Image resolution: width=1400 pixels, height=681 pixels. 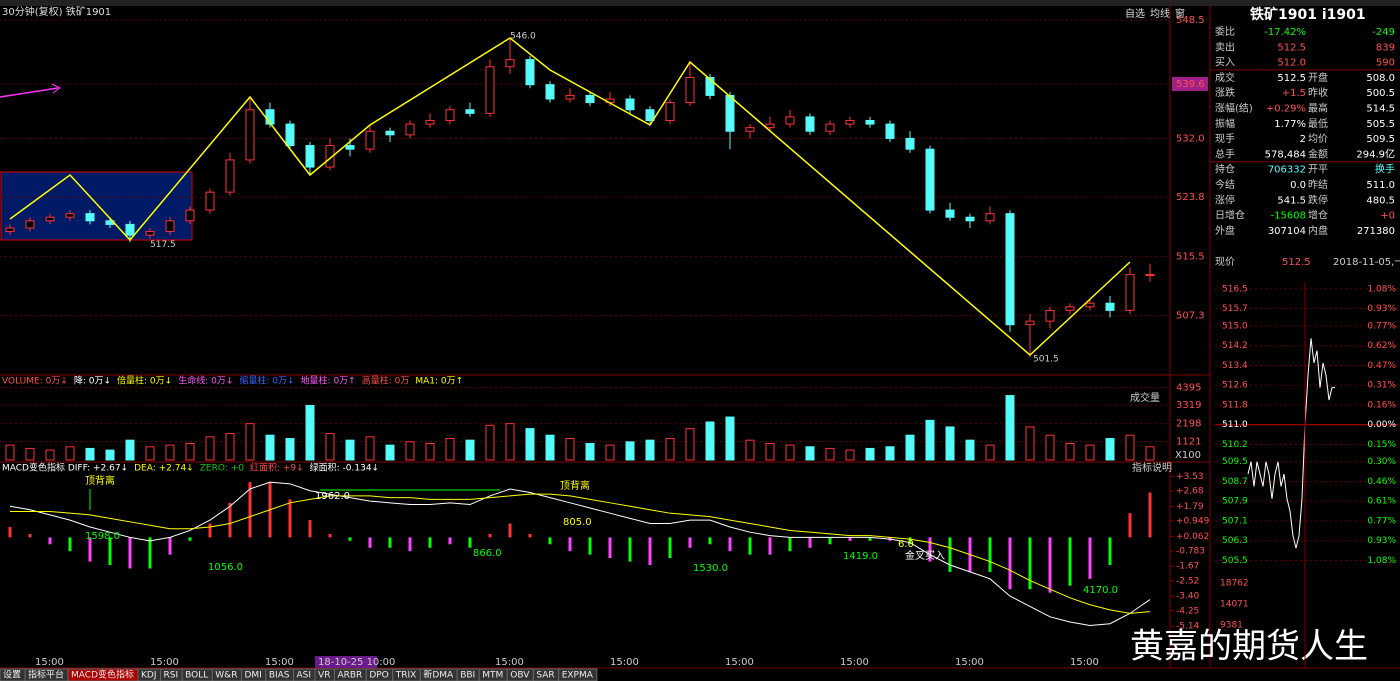 What do you see at coordinates (1100, 590) in the screenshot?
I see `macd-annotation: 4170.0` at bounding box center [1100, 590].